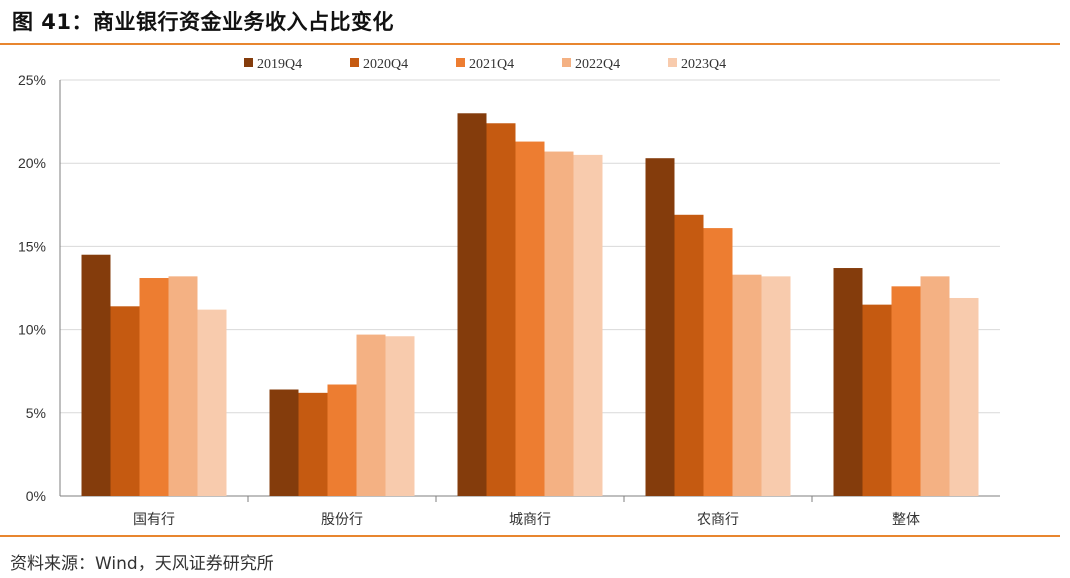 The width and height of the screenshot is (1070, 578). Describe the element at coordinates (530, 44) in the screenshot. I see `top-divider` at that location.